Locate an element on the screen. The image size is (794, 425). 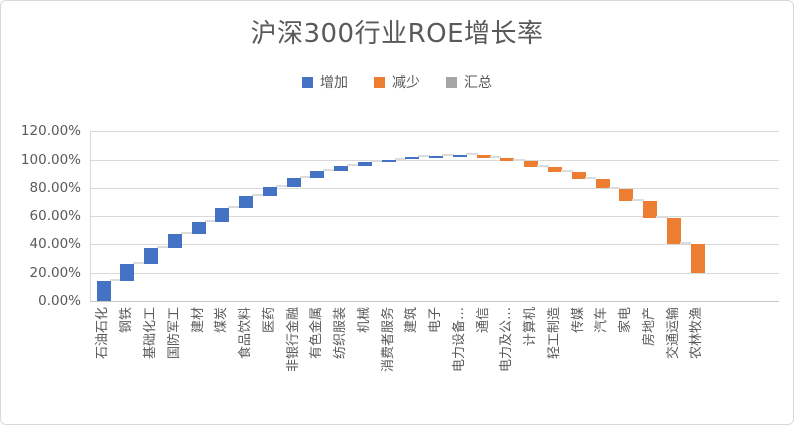
x-axis-label: 房地产 is located at coordinates (649, 327).